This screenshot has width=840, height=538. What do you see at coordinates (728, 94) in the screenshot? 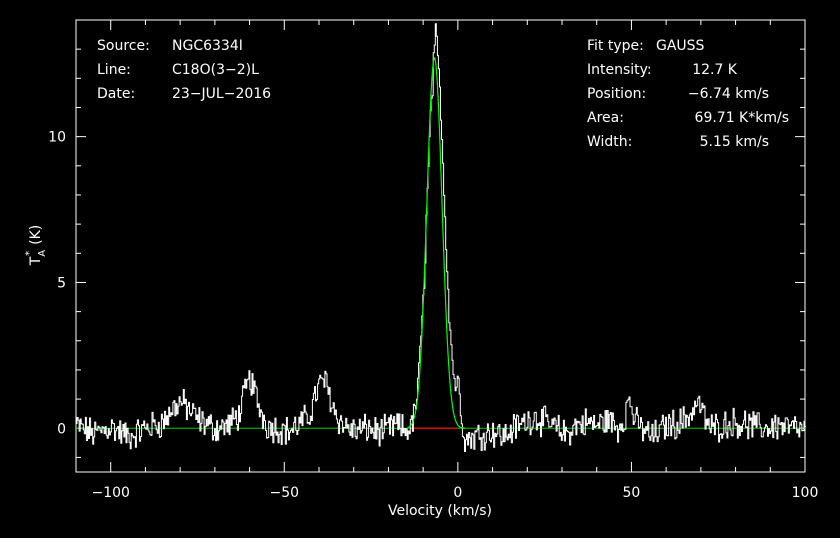
I see `position-value: −6.74 km/s` at bounding box center [728, 94].